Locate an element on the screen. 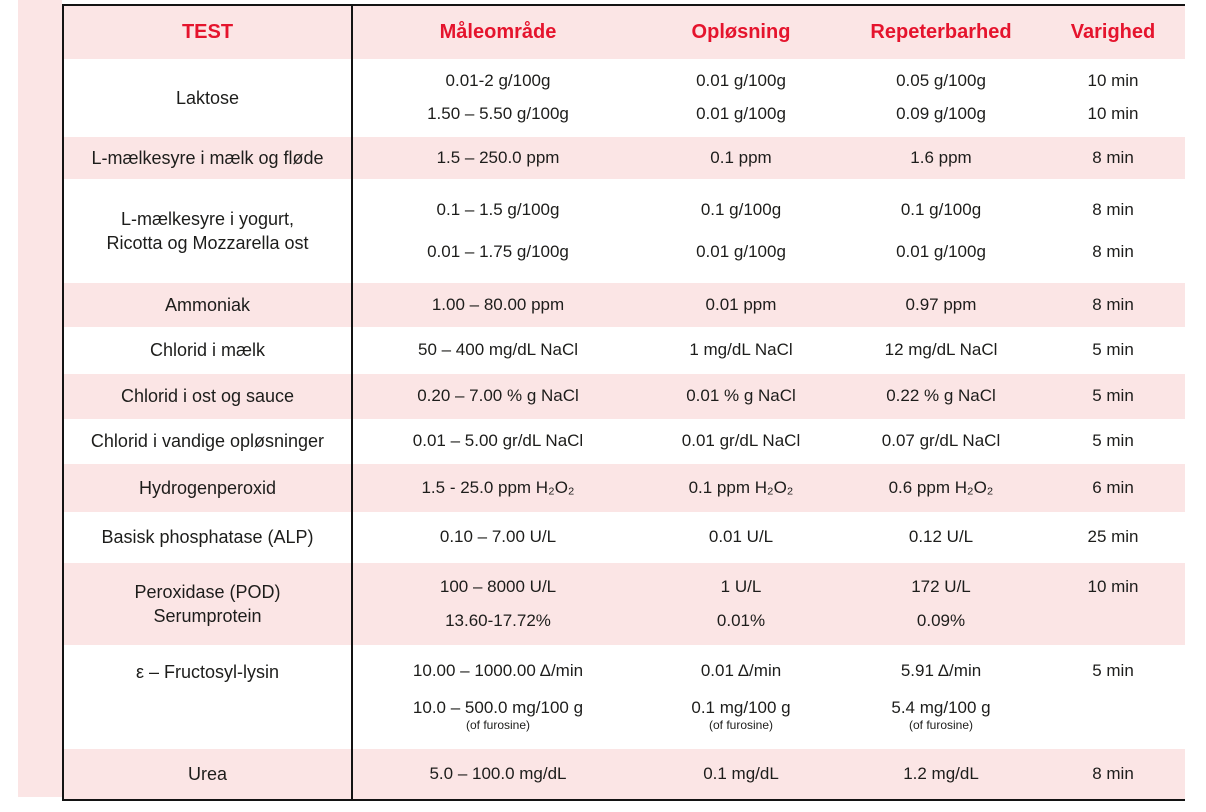 This screenshot has height=812, width=1206. resolution-value: 0.1 ppm is located at coordinates (741, 158).